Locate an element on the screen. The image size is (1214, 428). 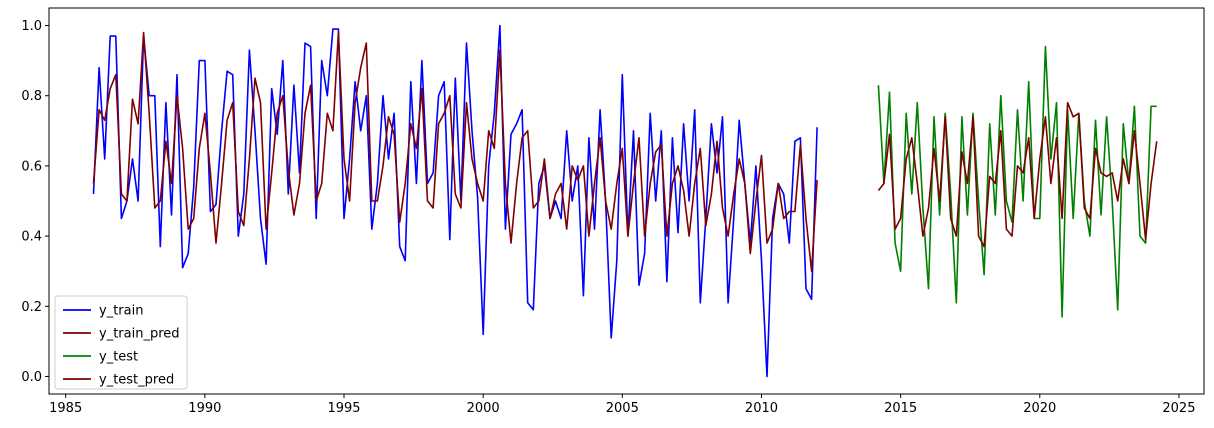
x-axis: 1985 1990 1995 2000 2005 2010 2015 2020 2025 is located at coordinates (622, 405).